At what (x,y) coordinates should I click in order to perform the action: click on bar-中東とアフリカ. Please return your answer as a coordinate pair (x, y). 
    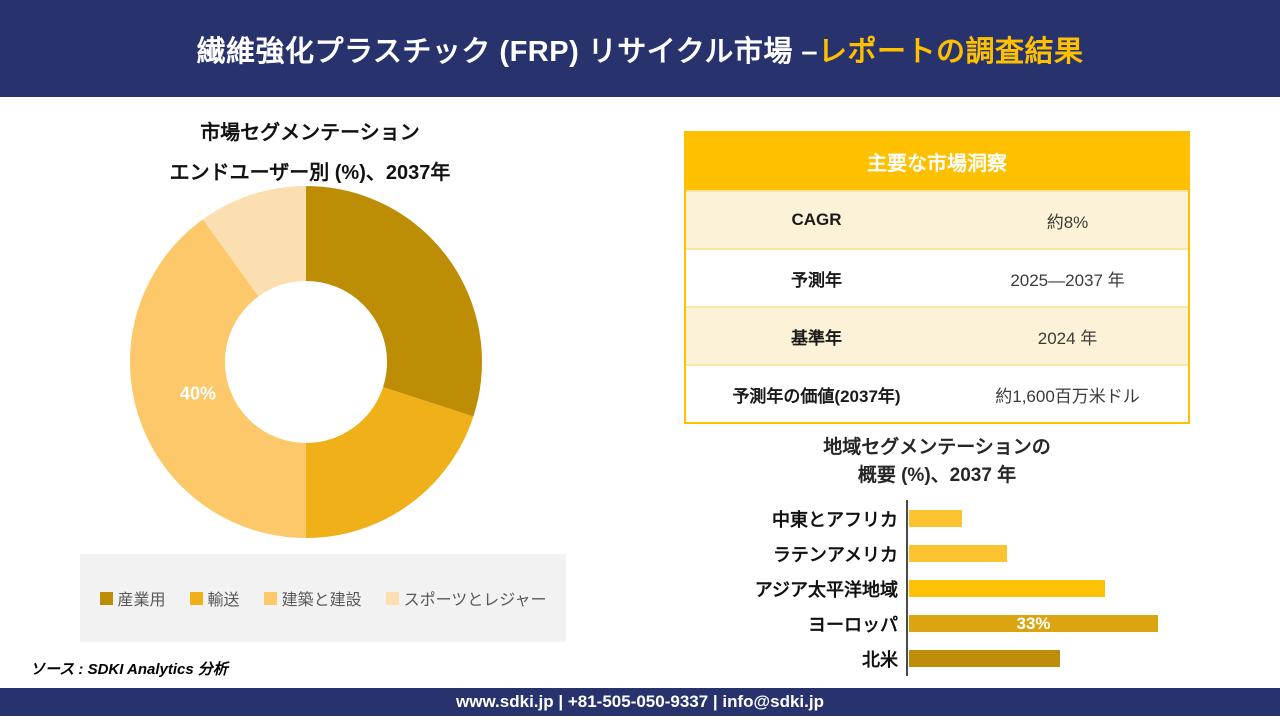
    Looking at the image, I should click on (935, 518).